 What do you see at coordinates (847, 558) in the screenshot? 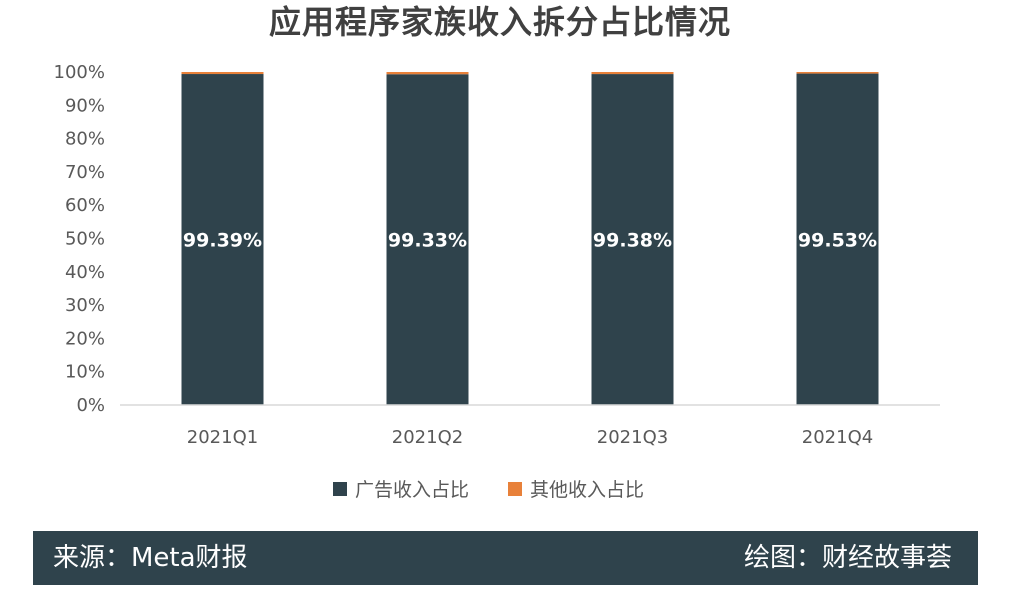
I see `credit-note: 绘图：财经故事荟` at bounding box center [847, 558].